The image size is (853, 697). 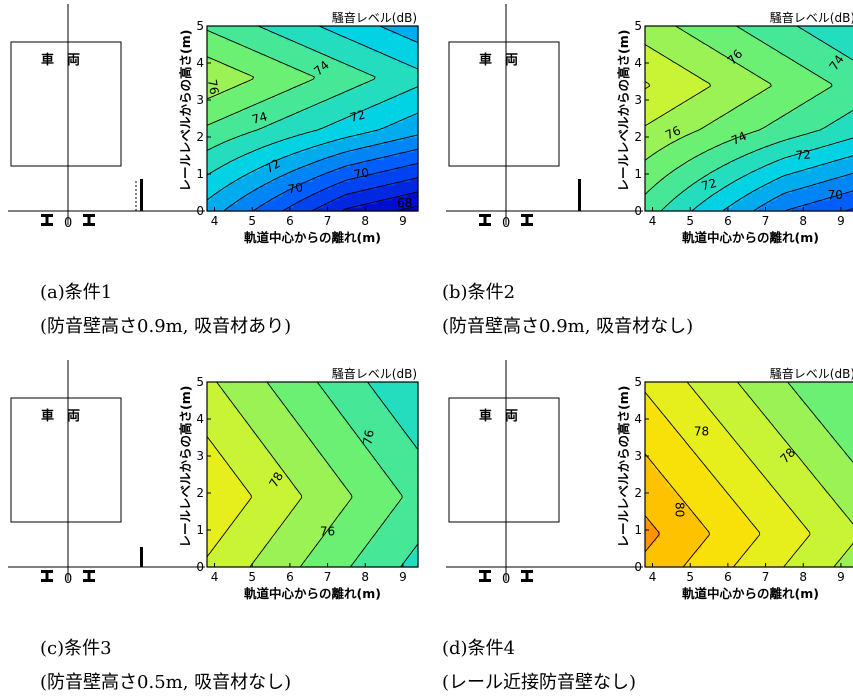 What do you see at coordinates (76, 292) in the screenshot?
I see `caption-a-line1: (a)条件1` at bounding box center [76, 292].